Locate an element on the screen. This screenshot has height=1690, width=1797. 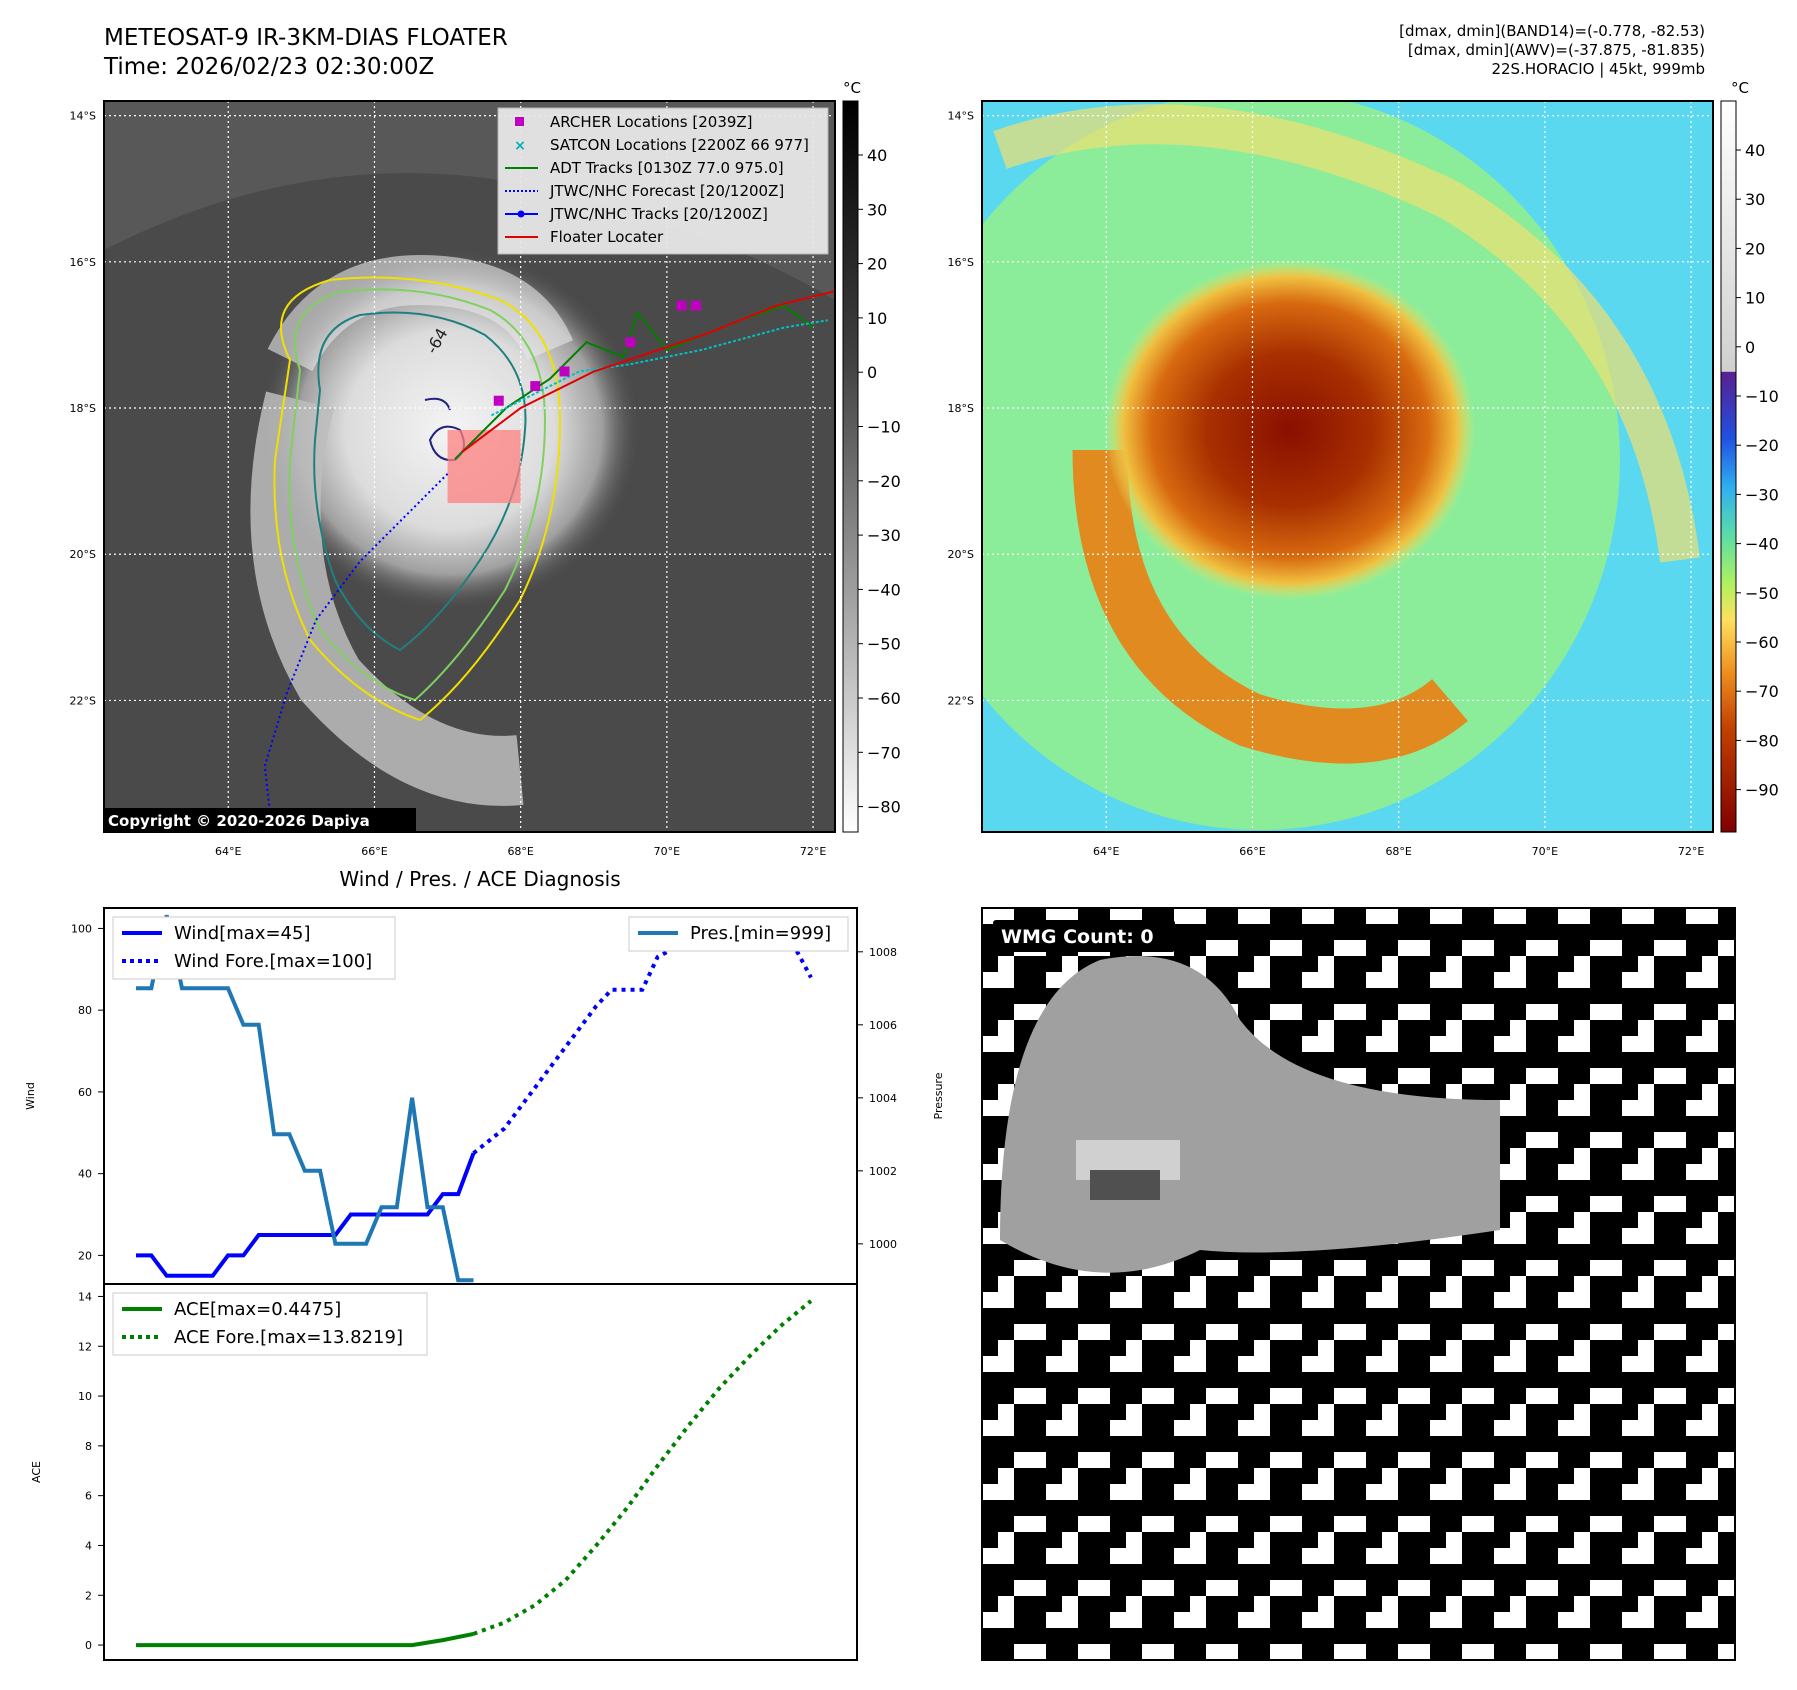
ir-cb-label: −20 is located at coordinates (884, 481).